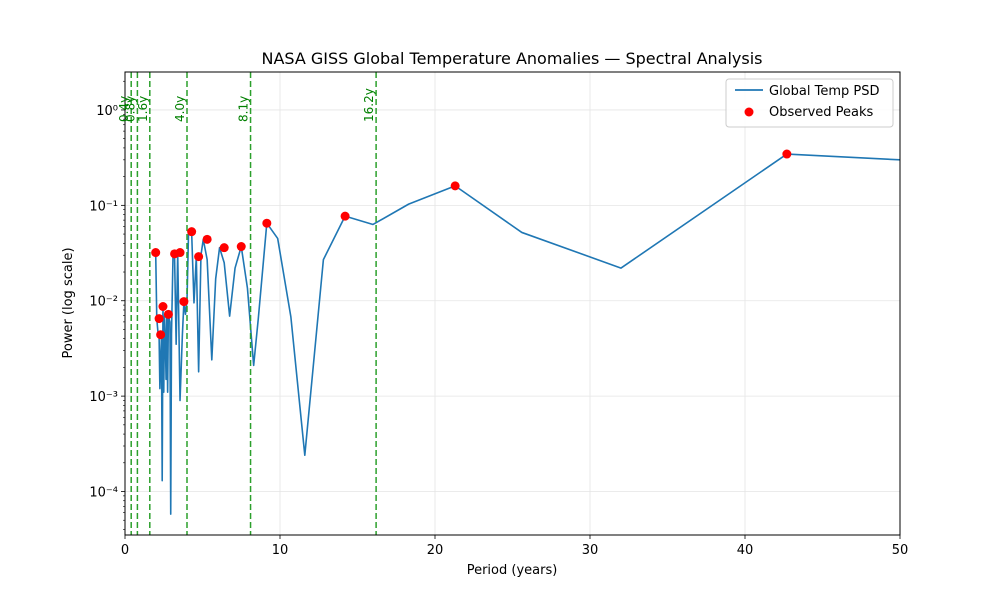 The image size is (1000, 600). What do you see at coordinates (143, 109) in the screenshot?
I see `period-marker-label: 1.6y` at bounding box center [143, 109].